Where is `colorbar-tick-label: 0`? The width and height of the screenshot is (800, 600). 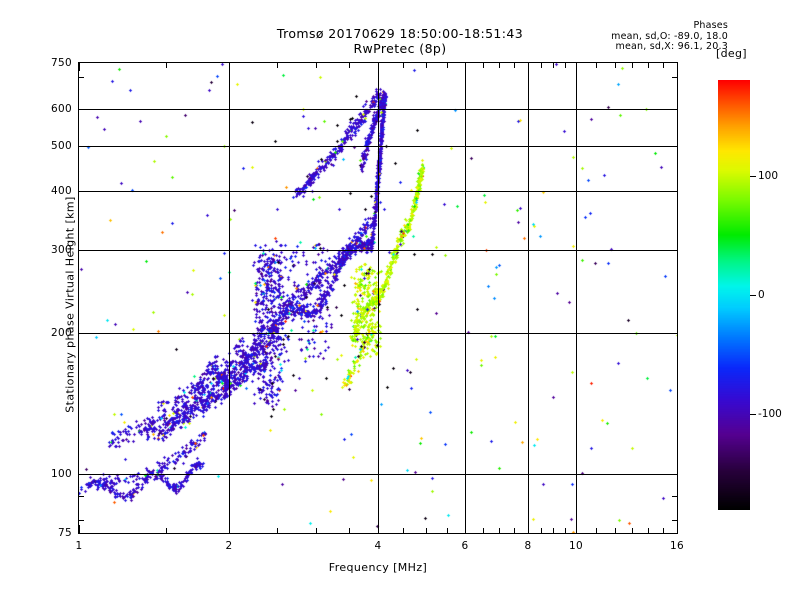 colorbar-tick-label: 0 is located at coordinates (761, 295).